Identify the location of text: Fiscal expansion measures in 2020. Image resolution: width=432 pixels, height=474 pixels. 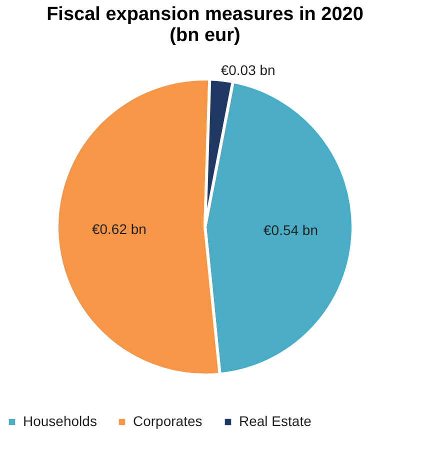
(205, 14).